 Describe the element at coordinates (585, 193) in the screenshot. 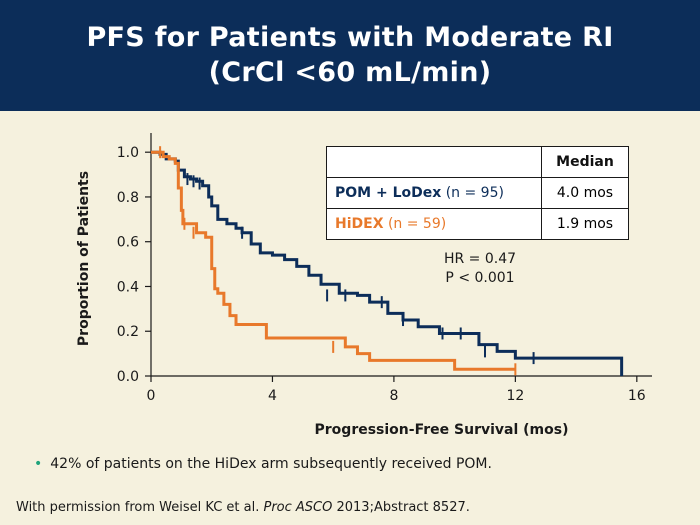

I see `legend-median-pom: 4.0 mos` at that location.